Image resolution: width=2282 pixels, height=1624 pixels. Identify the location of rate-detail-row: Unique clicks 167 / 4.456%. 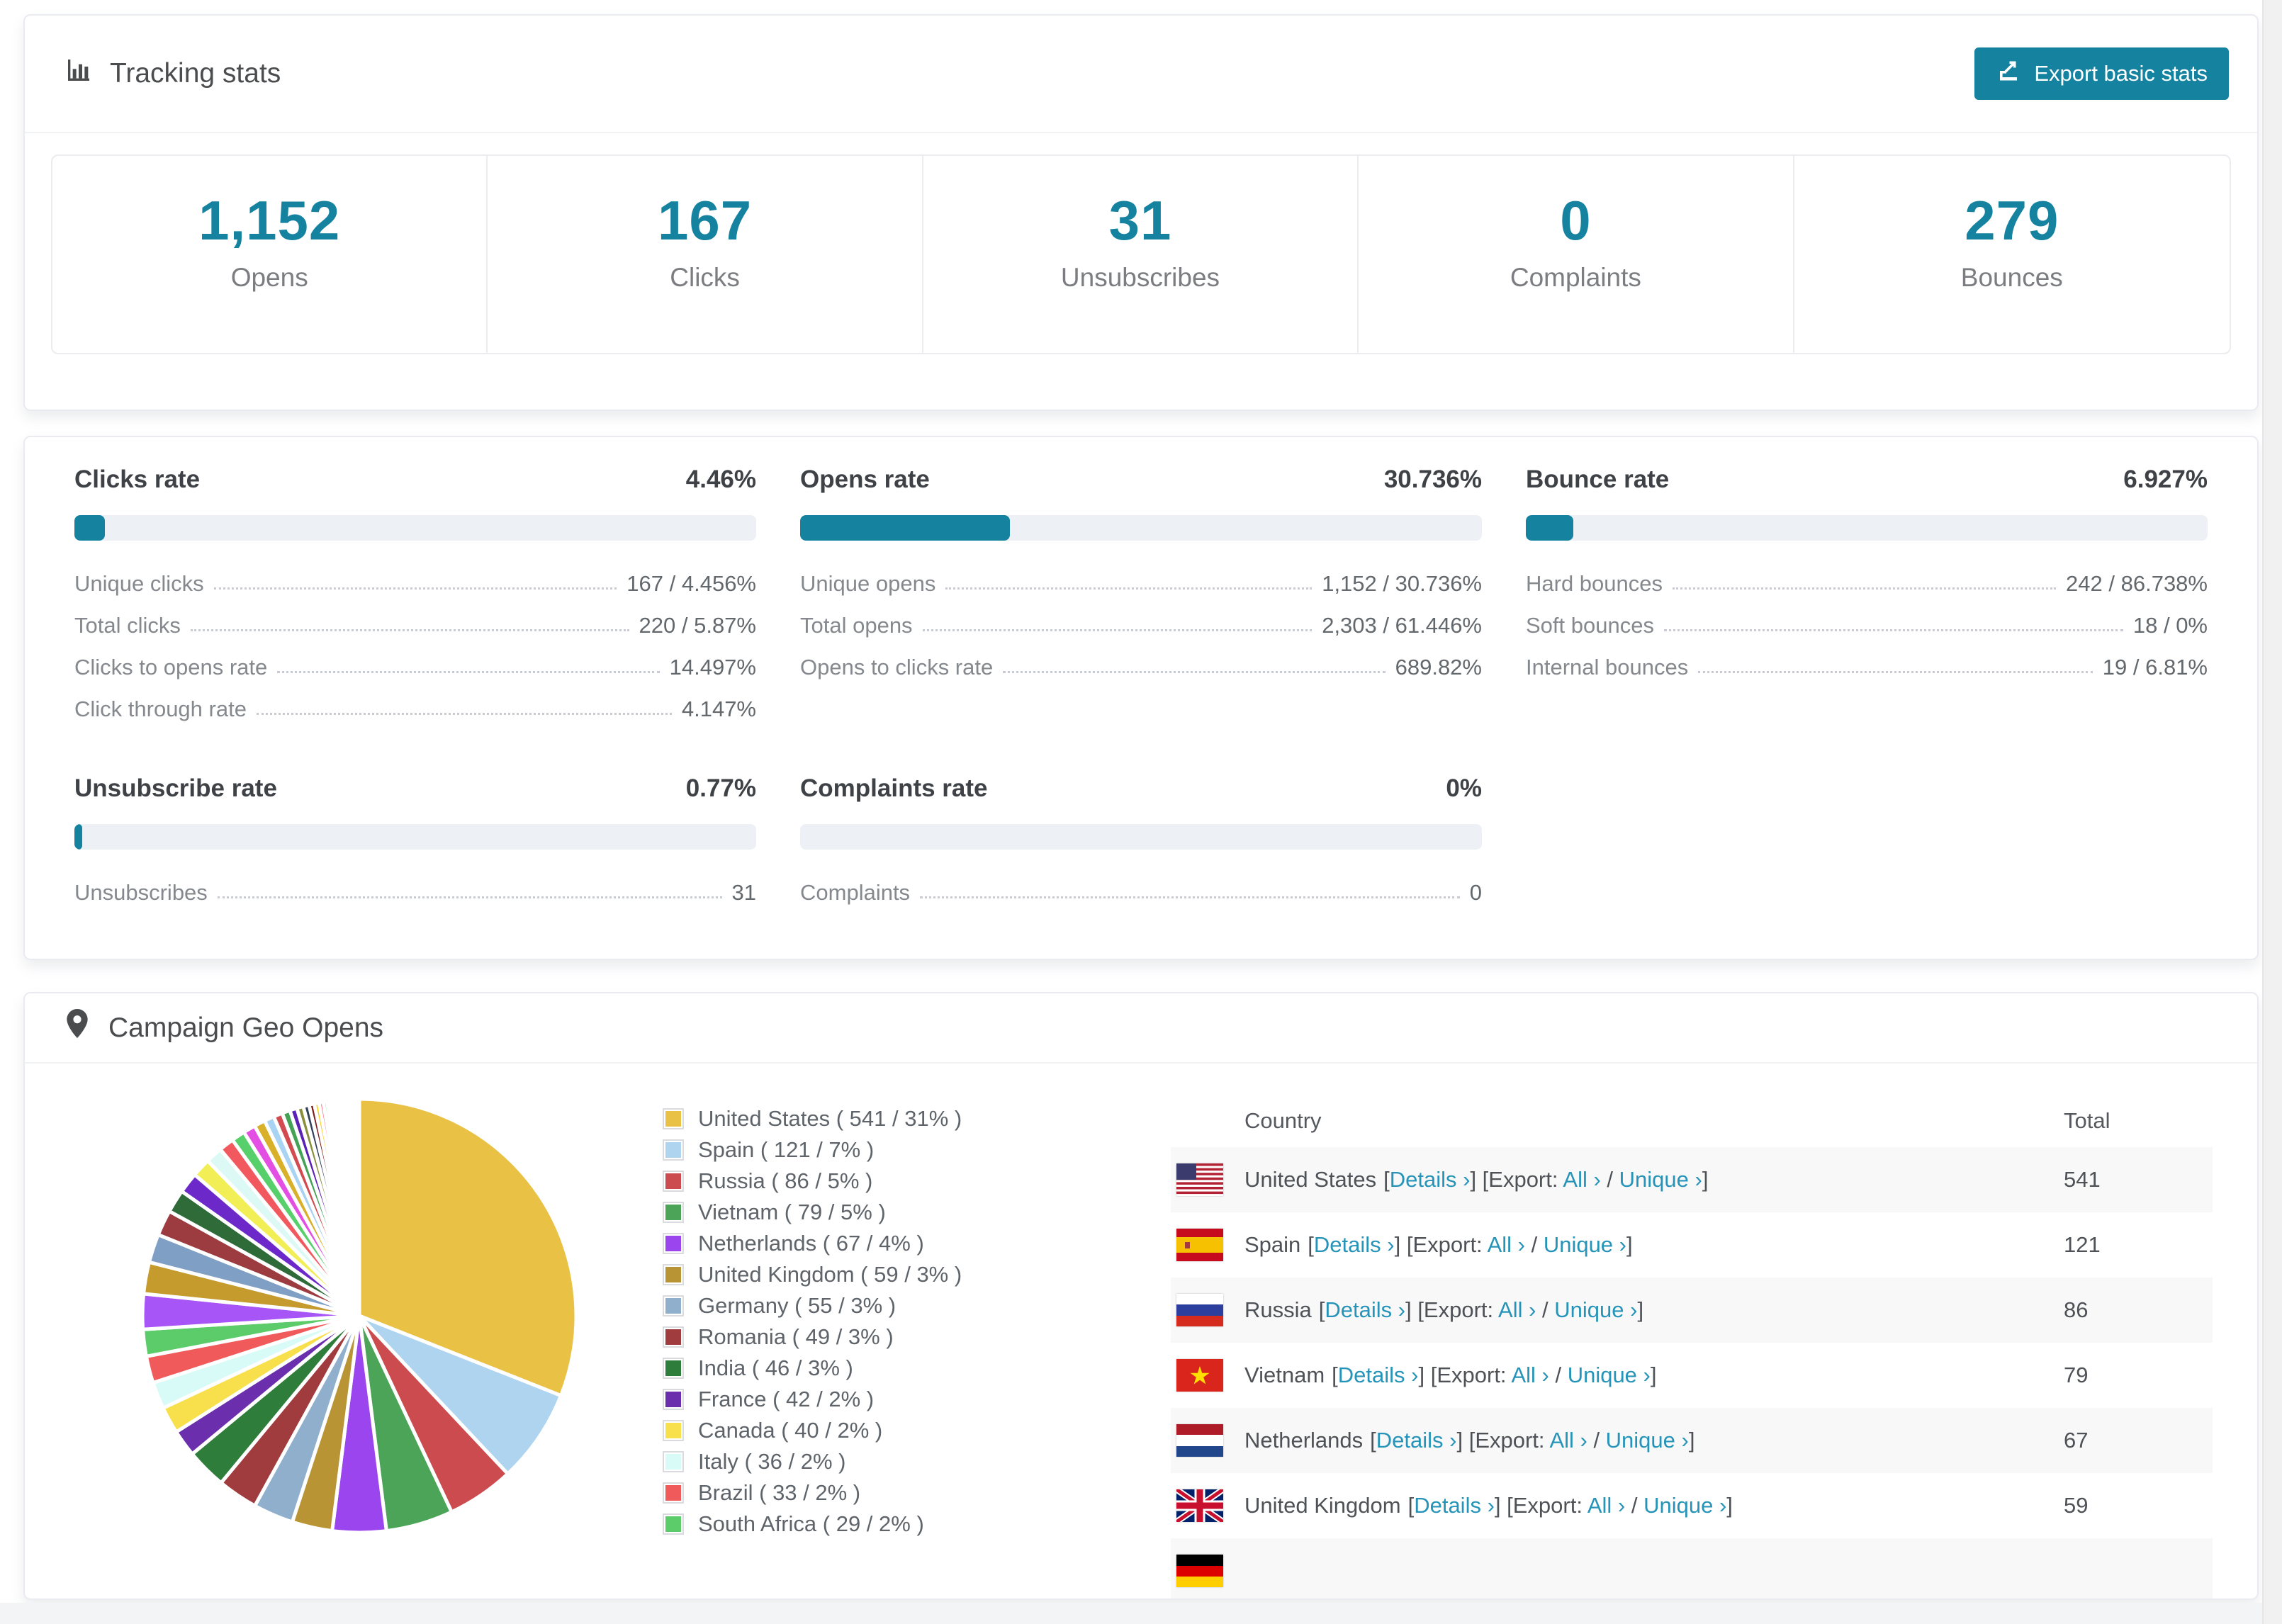
(415, 580).